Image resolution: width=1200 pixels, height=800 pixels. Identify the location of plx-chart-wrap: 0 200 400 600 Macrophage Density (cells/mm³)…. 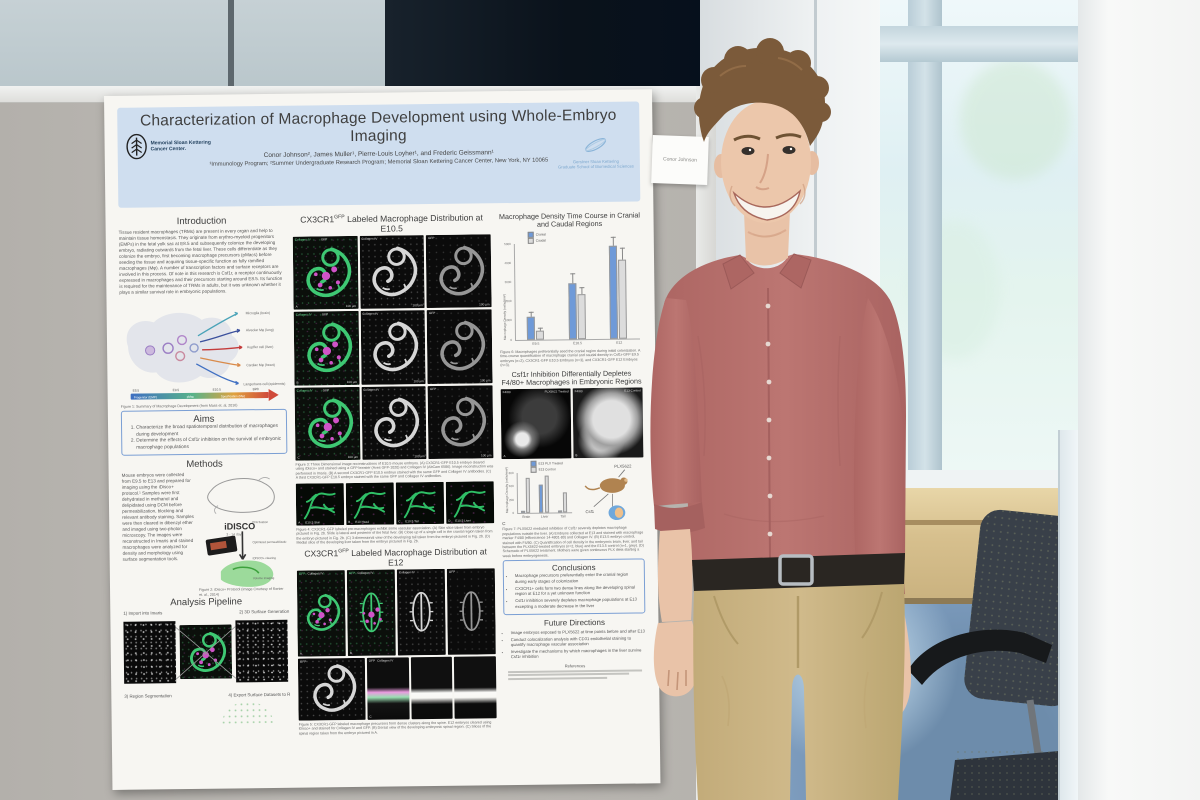
(537, 493).